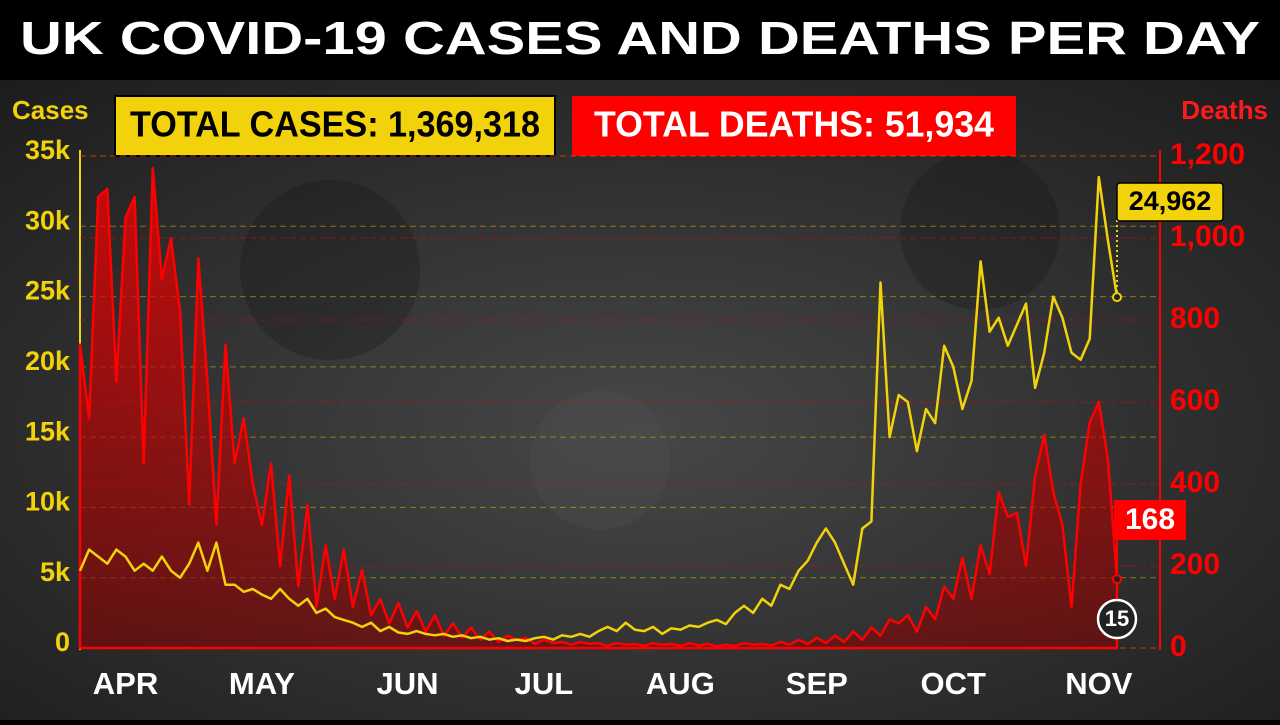  I want to click on y2-axis-label: Deaths, so click(1224, 110).